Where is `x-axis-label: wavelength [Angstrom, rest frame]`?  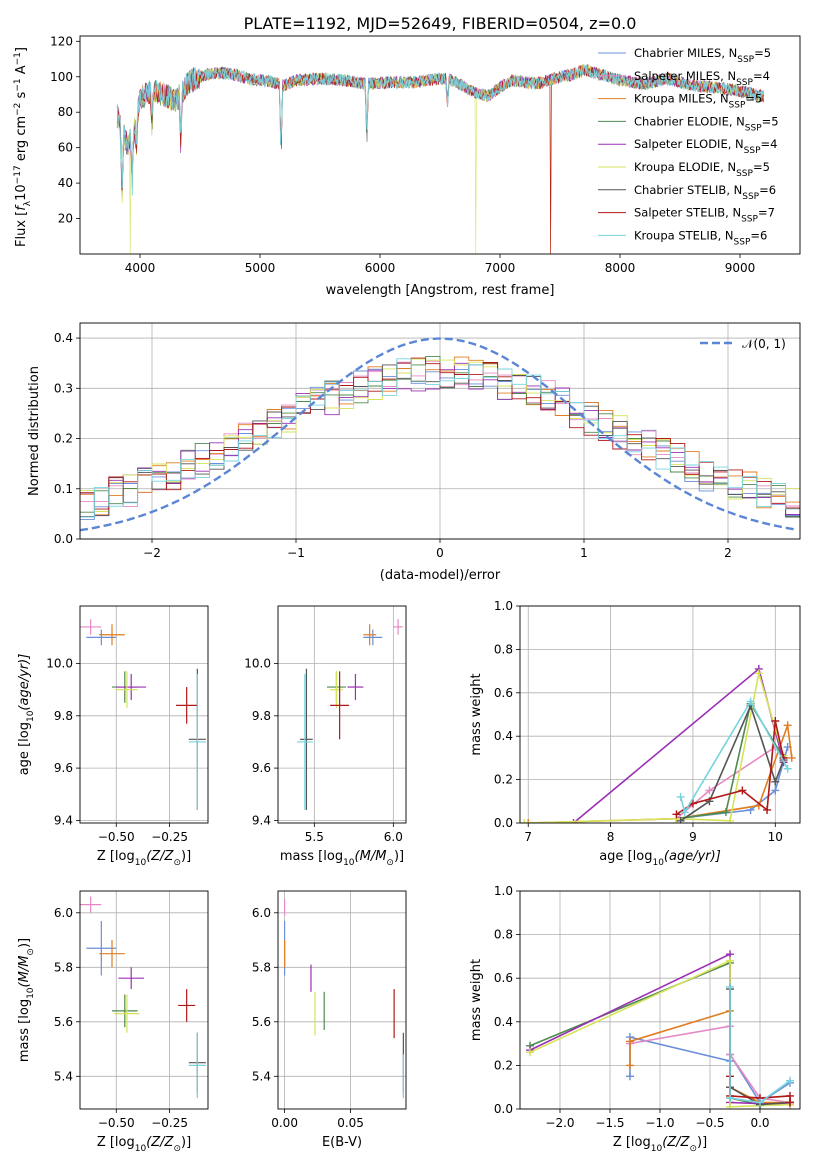 x-axis-label: wavelength [Angstrom, rest frame] is located at coordinates (440, 290).